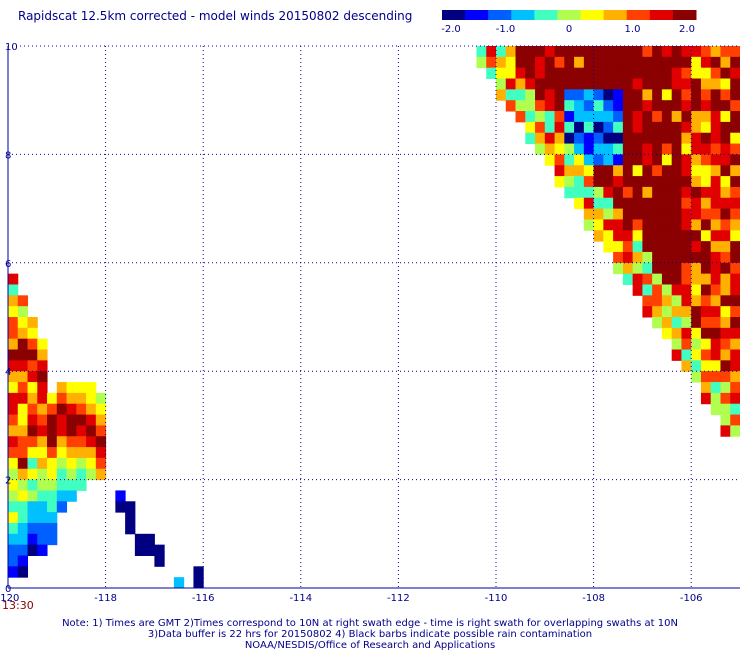  I want to click on colorbar-tick-label: -2.0, so click(451, 29).